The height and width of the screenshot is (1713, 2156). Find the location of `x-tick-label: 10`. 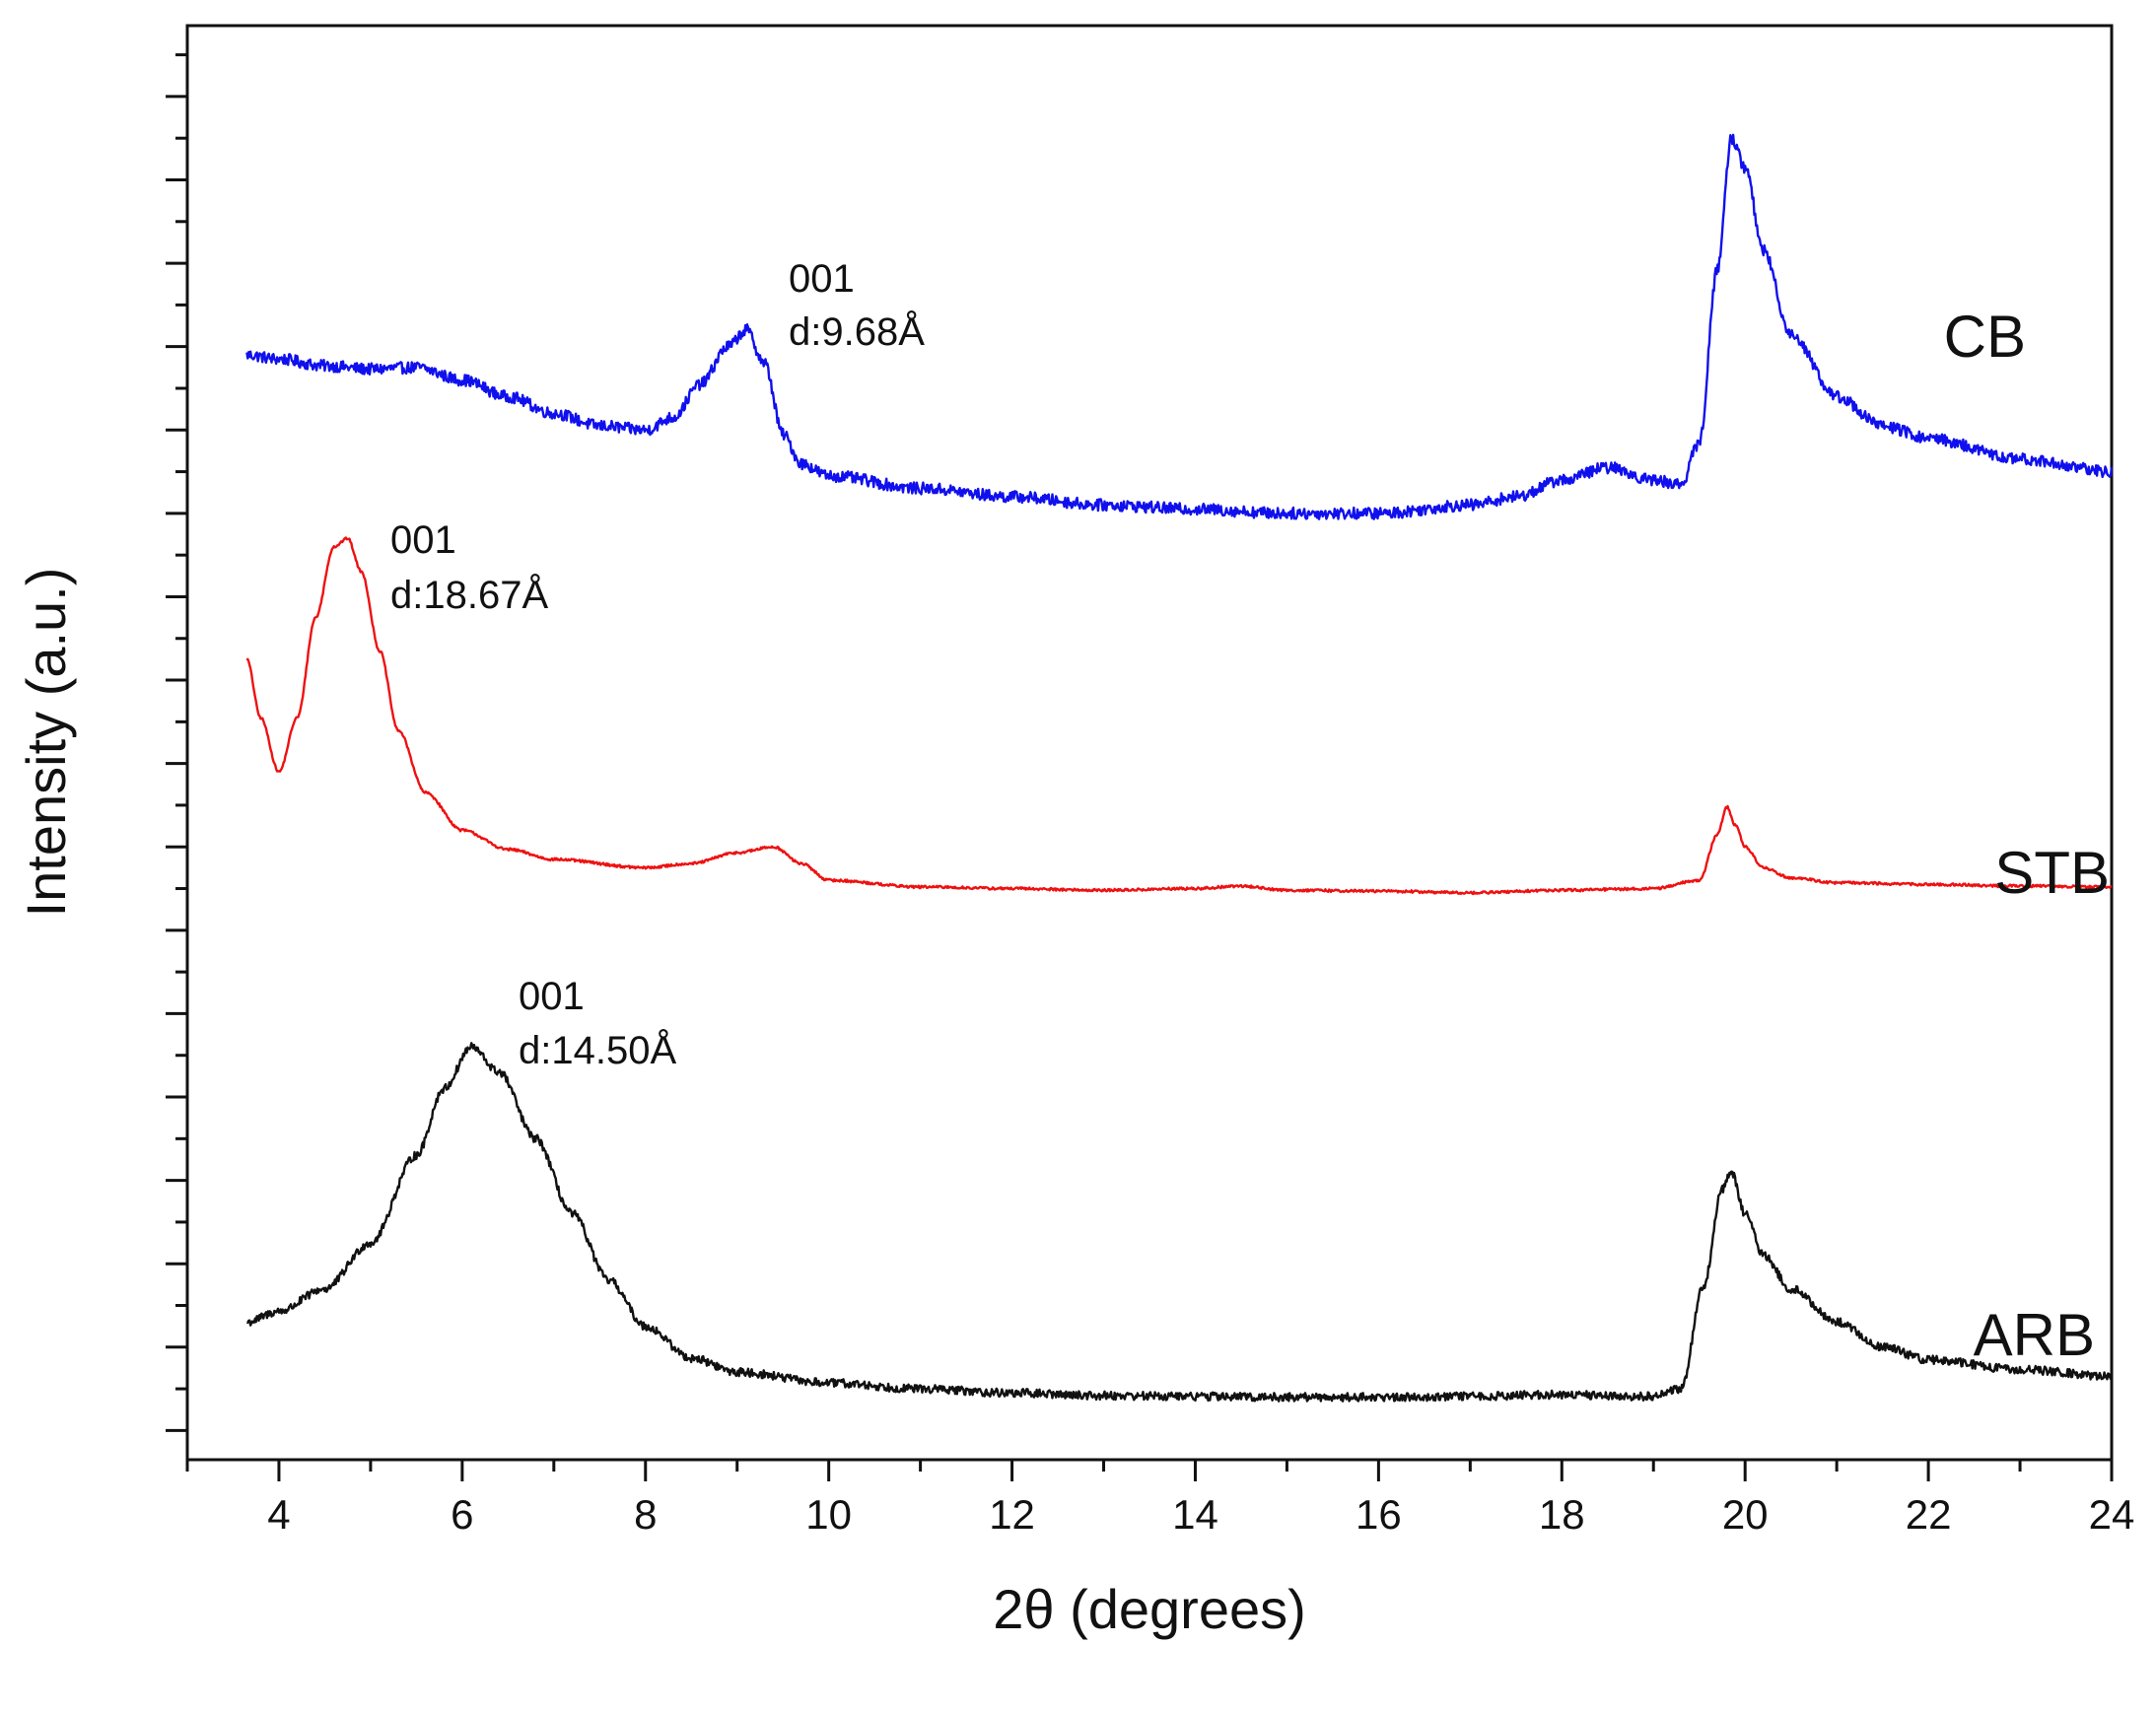

x-tick-label: 10 is located at coordinates (828, 1514).